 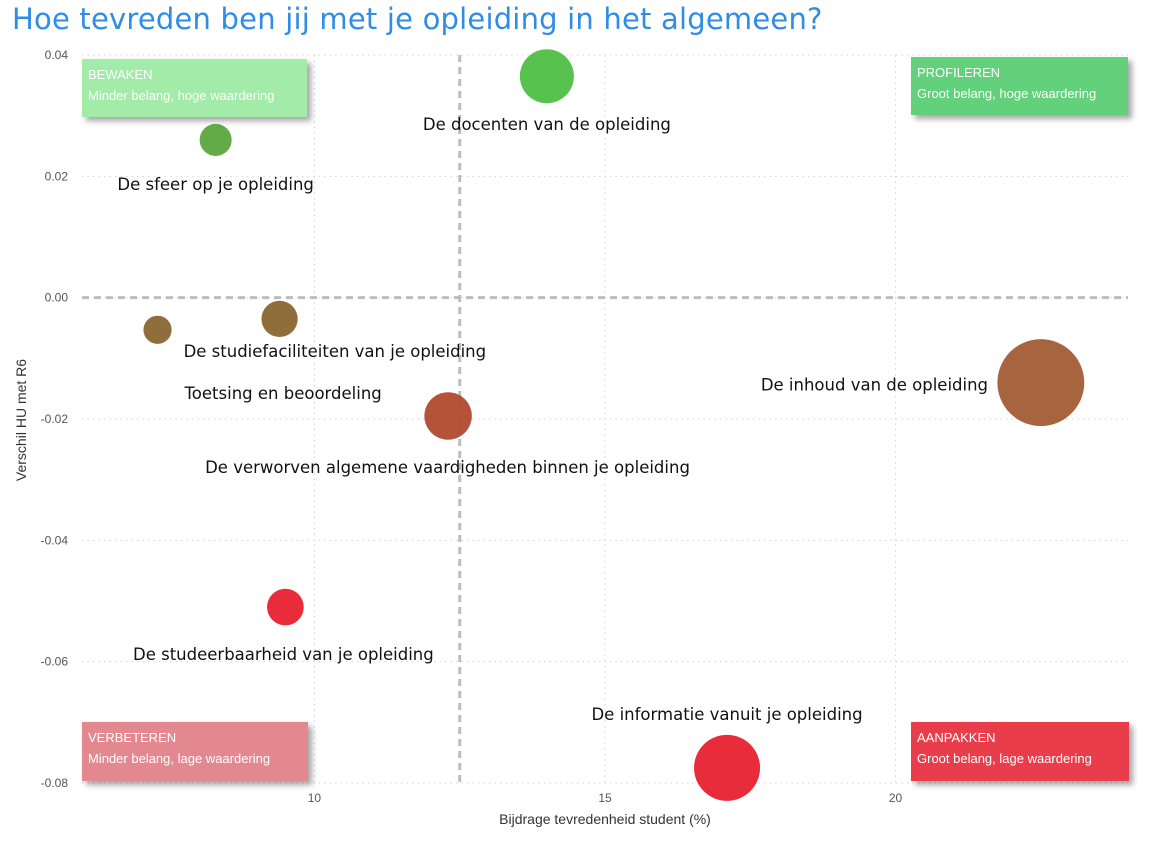 I want to click on y-tick-label: 0.00, so click(x=57, y=298).